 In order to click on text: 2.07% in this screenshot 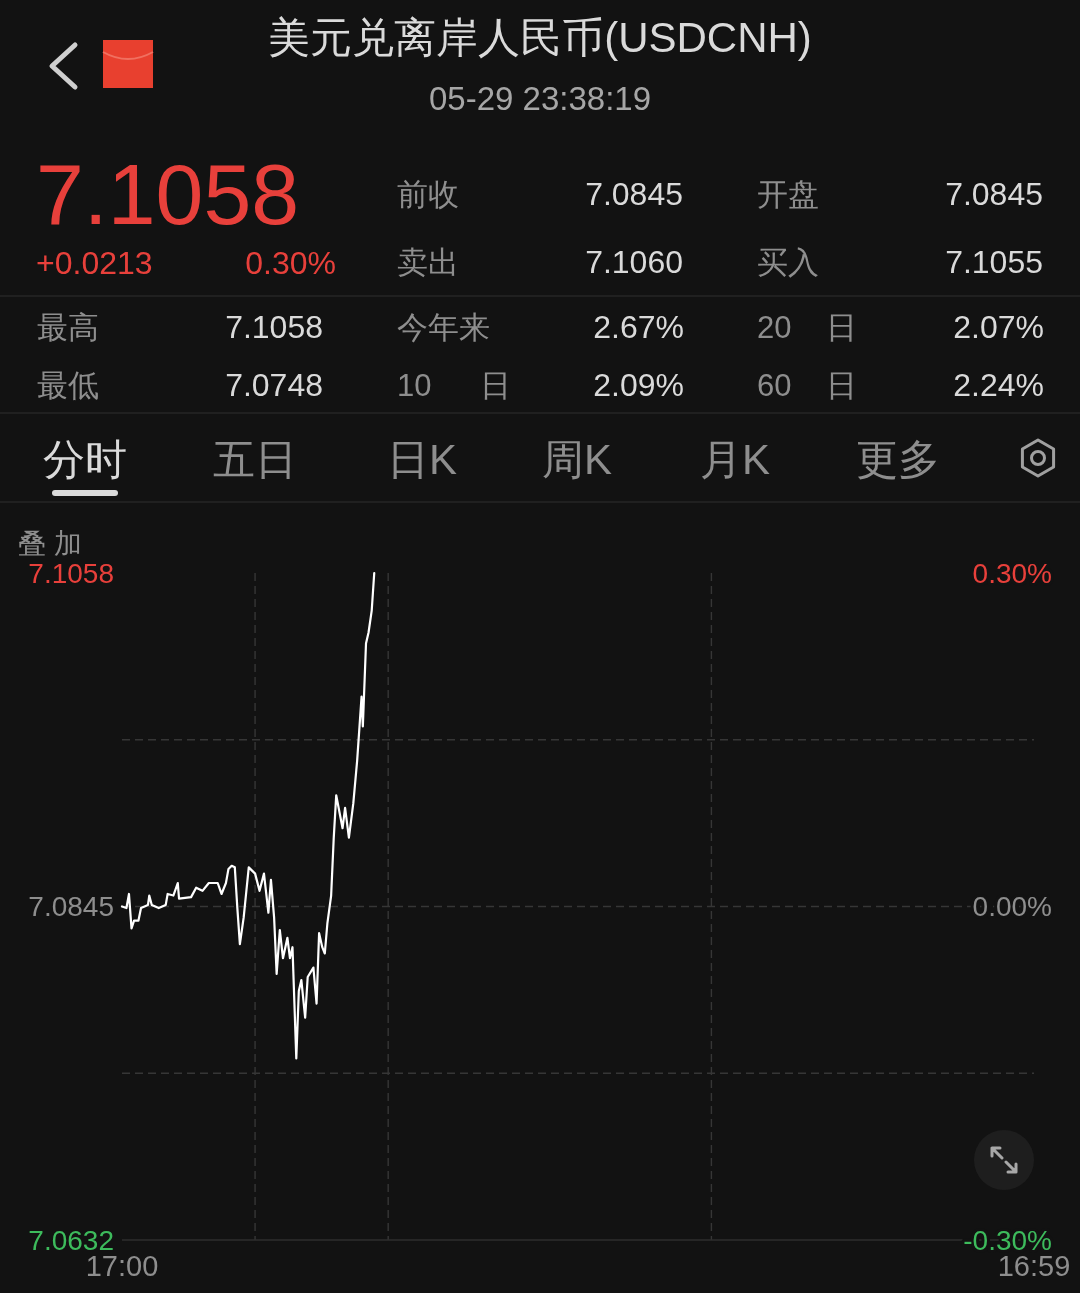, I will do `click(998, 327)`.